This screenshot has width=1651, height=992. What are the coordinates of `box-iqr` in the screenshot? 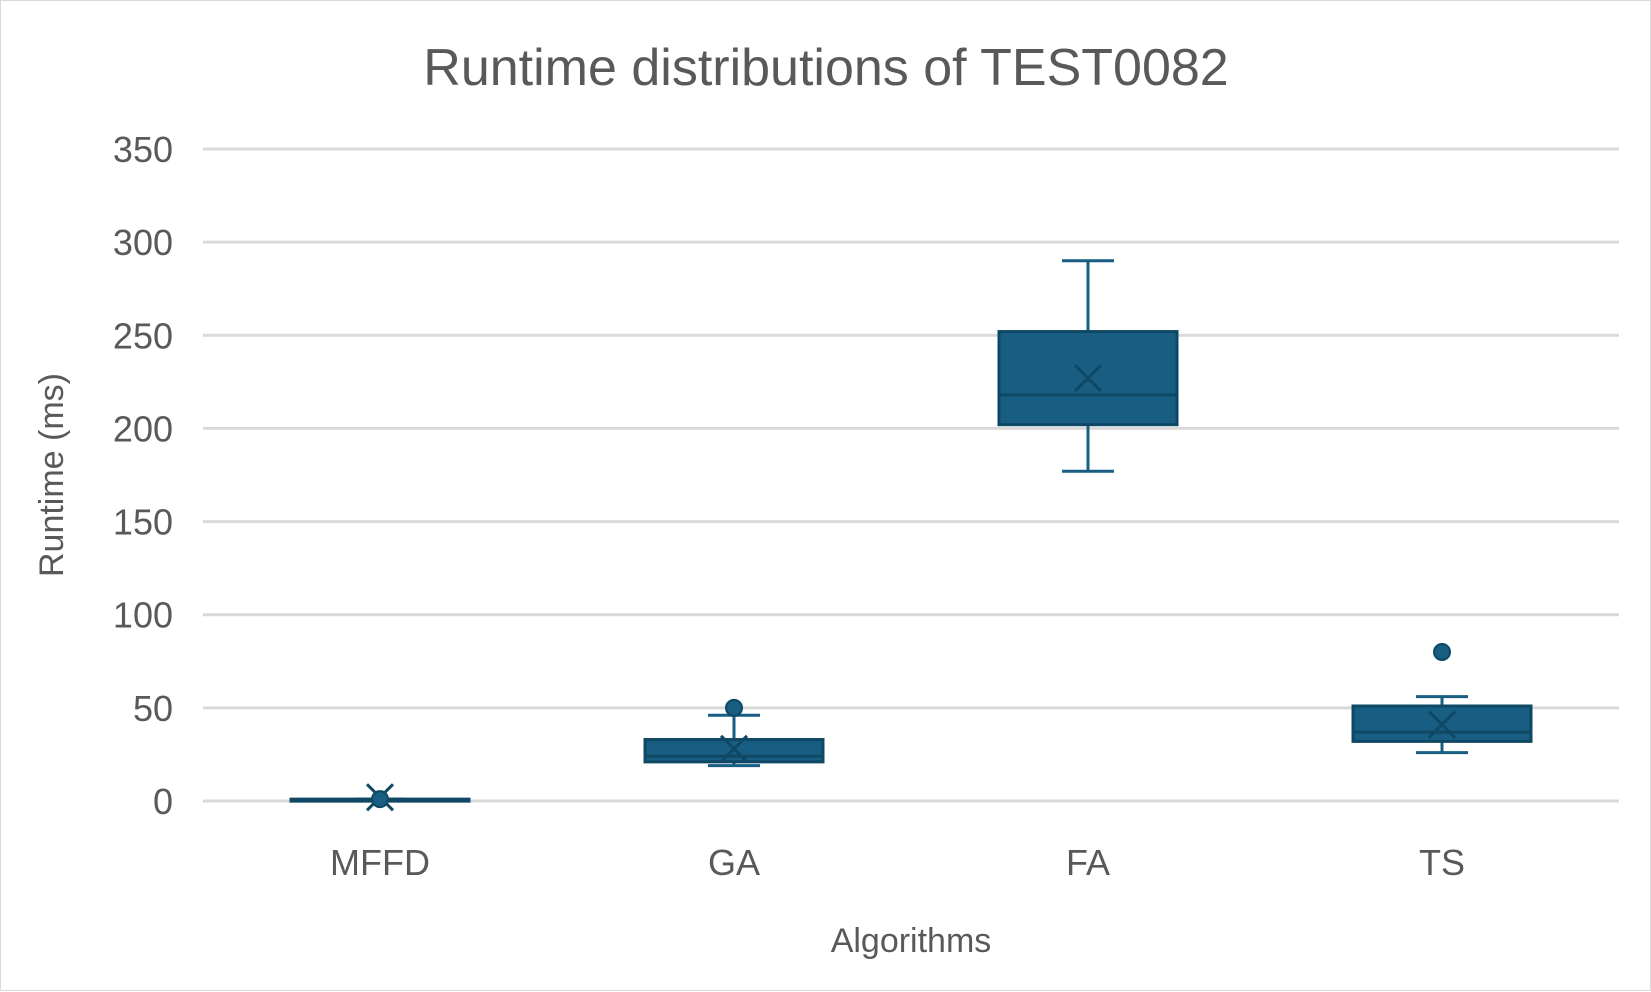 It's located at (1442, 723).